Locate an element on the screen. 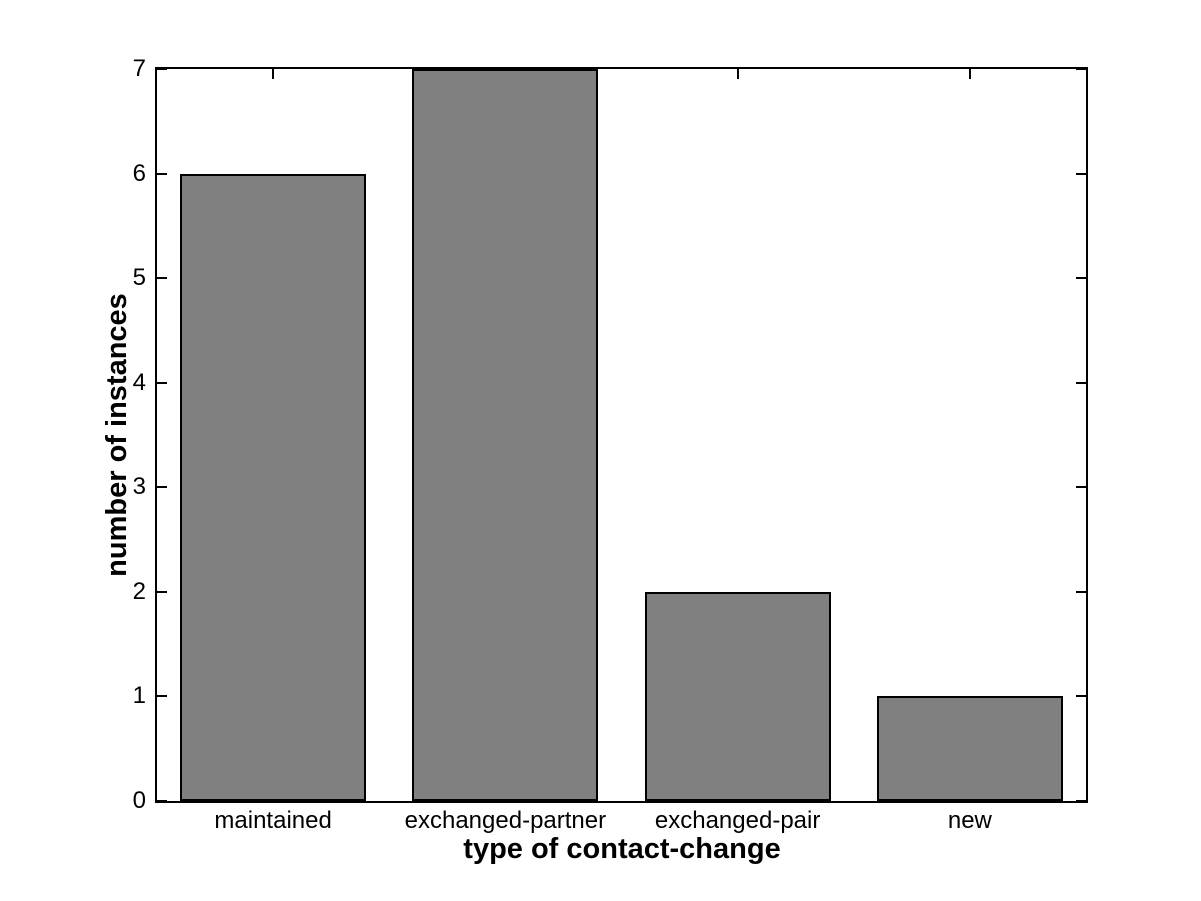 The width and height of the screenshot is (1201, 901). x-tick-label-exchanged-pair: exchanged-pair is located at coordinates (737, 820).